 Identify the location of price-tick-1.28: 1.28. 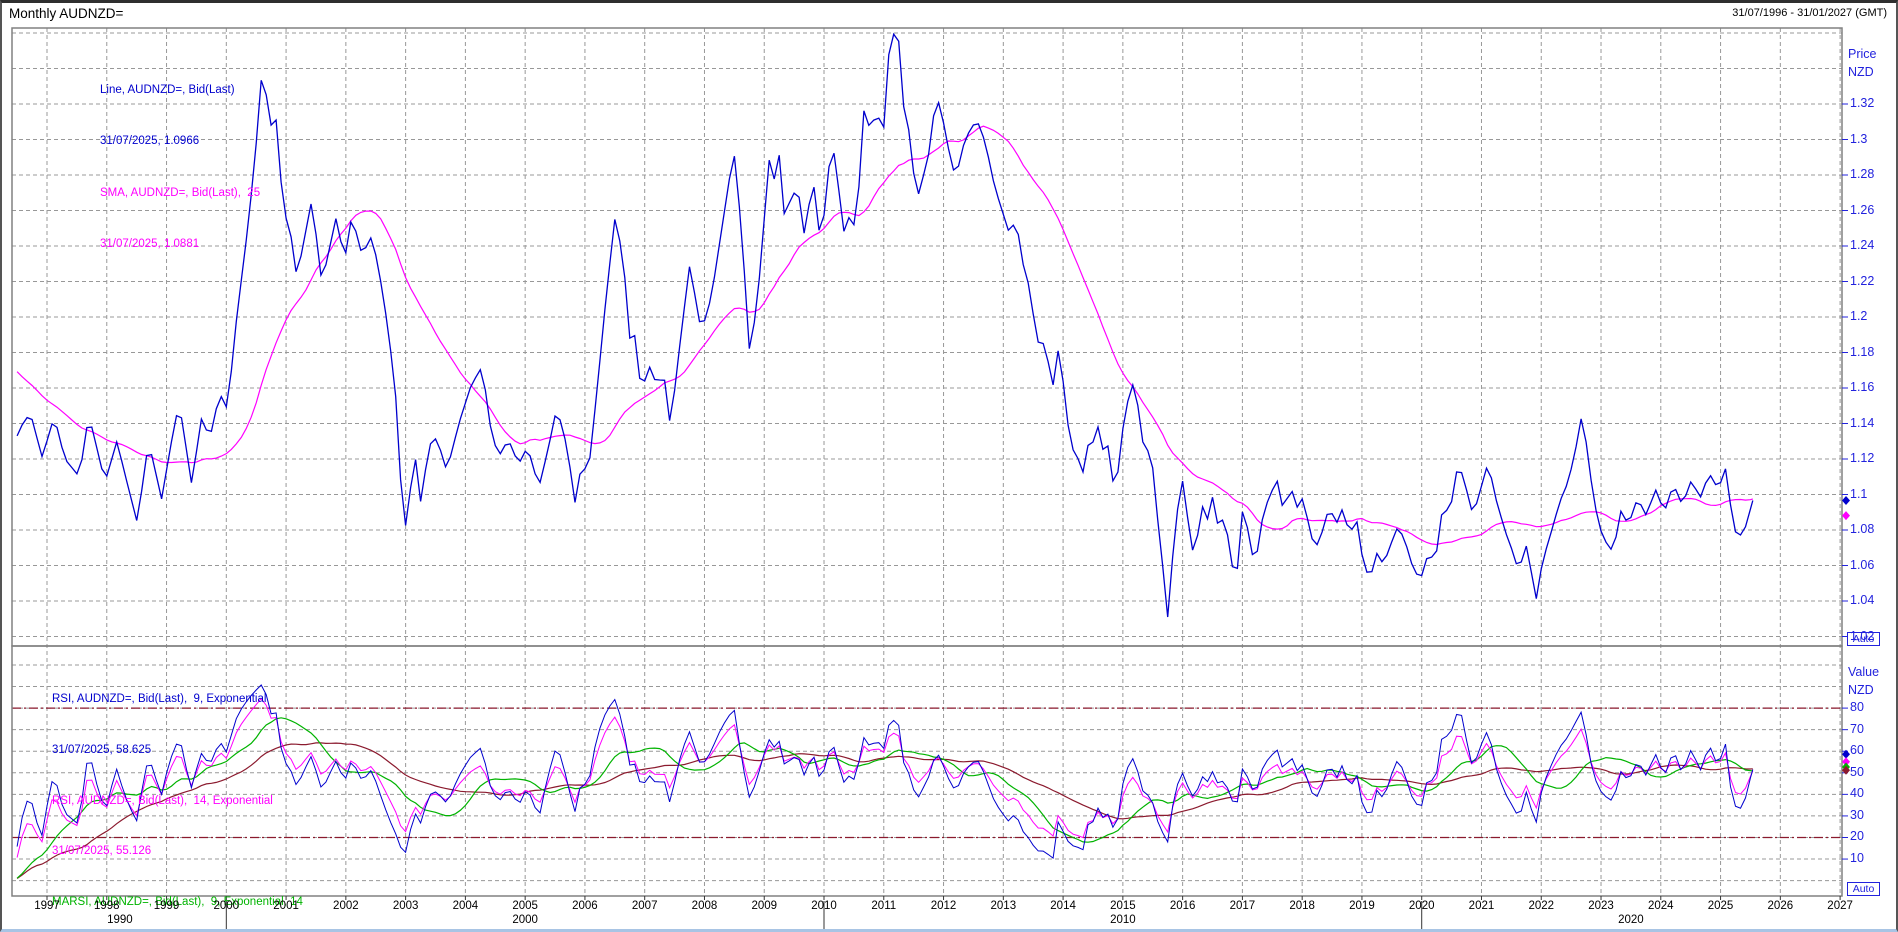
(1862, 174).